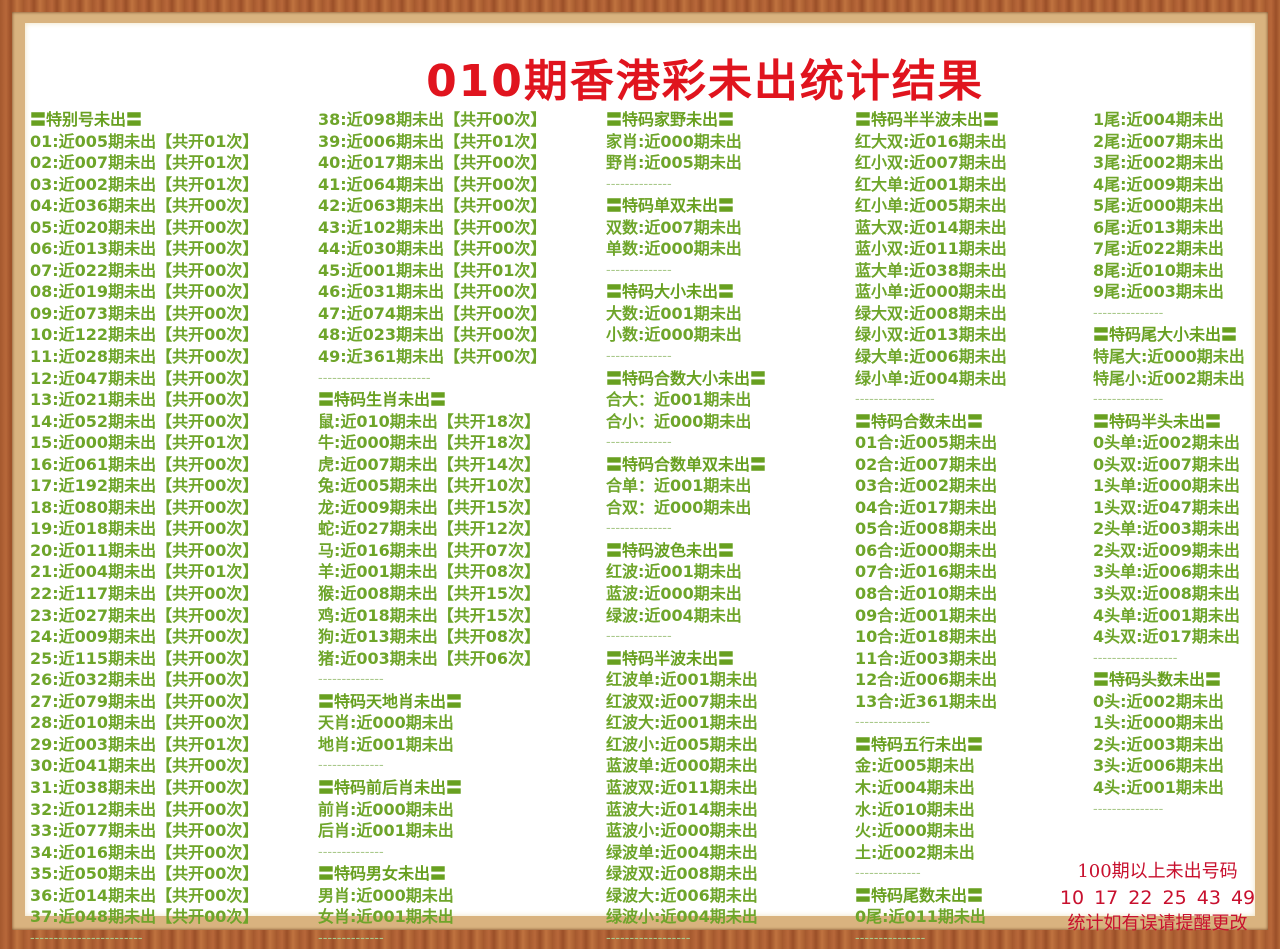 The height and width of the screenshot is (949, 1280). Describe the element at coordinates (429, 572) in the screenshot. I see `list-item: 羊:近001期未出【共开08次】` at that location.